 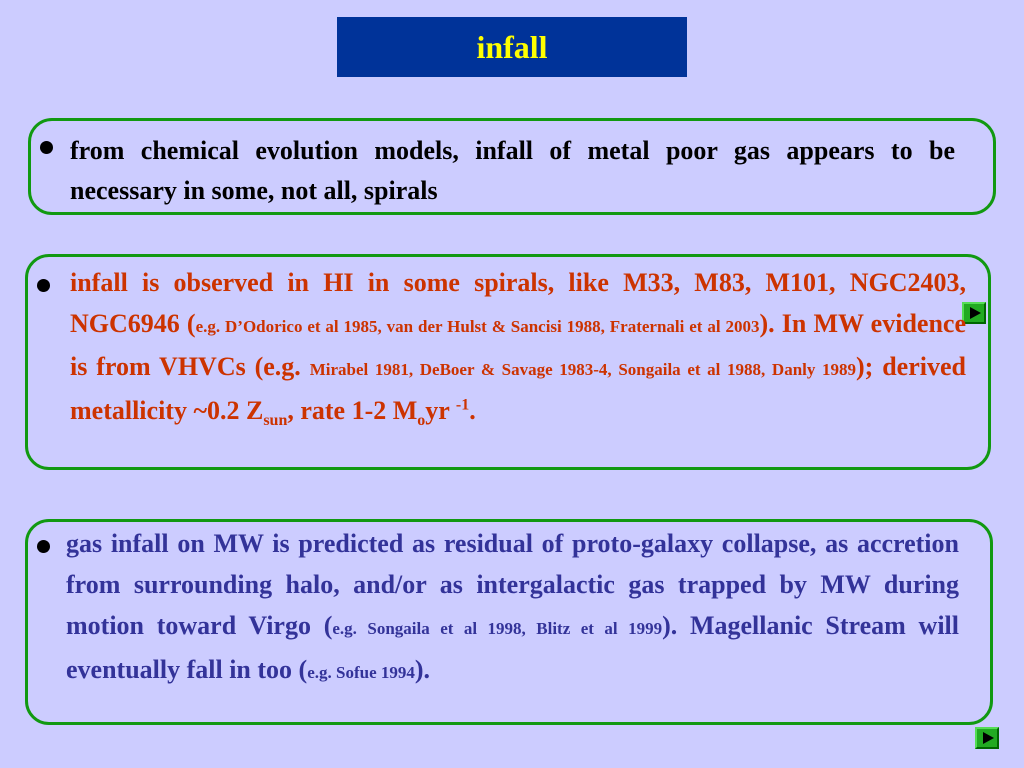 What do you see at coordinates (421, 420) in the screenshot?
I see `panel2-subscript-o: o` at bounding box center [421, 420].